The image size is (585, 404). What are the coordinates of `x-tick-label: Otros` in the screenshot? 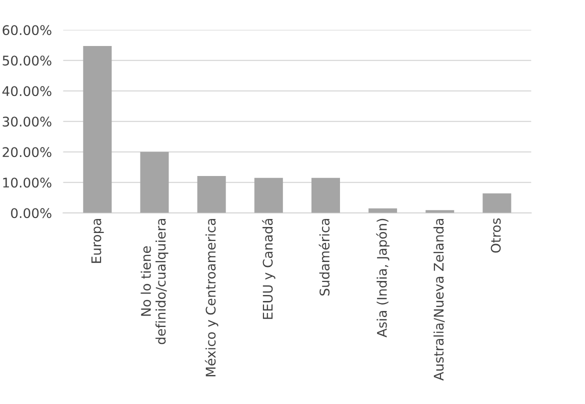 It's located at (495, 235).